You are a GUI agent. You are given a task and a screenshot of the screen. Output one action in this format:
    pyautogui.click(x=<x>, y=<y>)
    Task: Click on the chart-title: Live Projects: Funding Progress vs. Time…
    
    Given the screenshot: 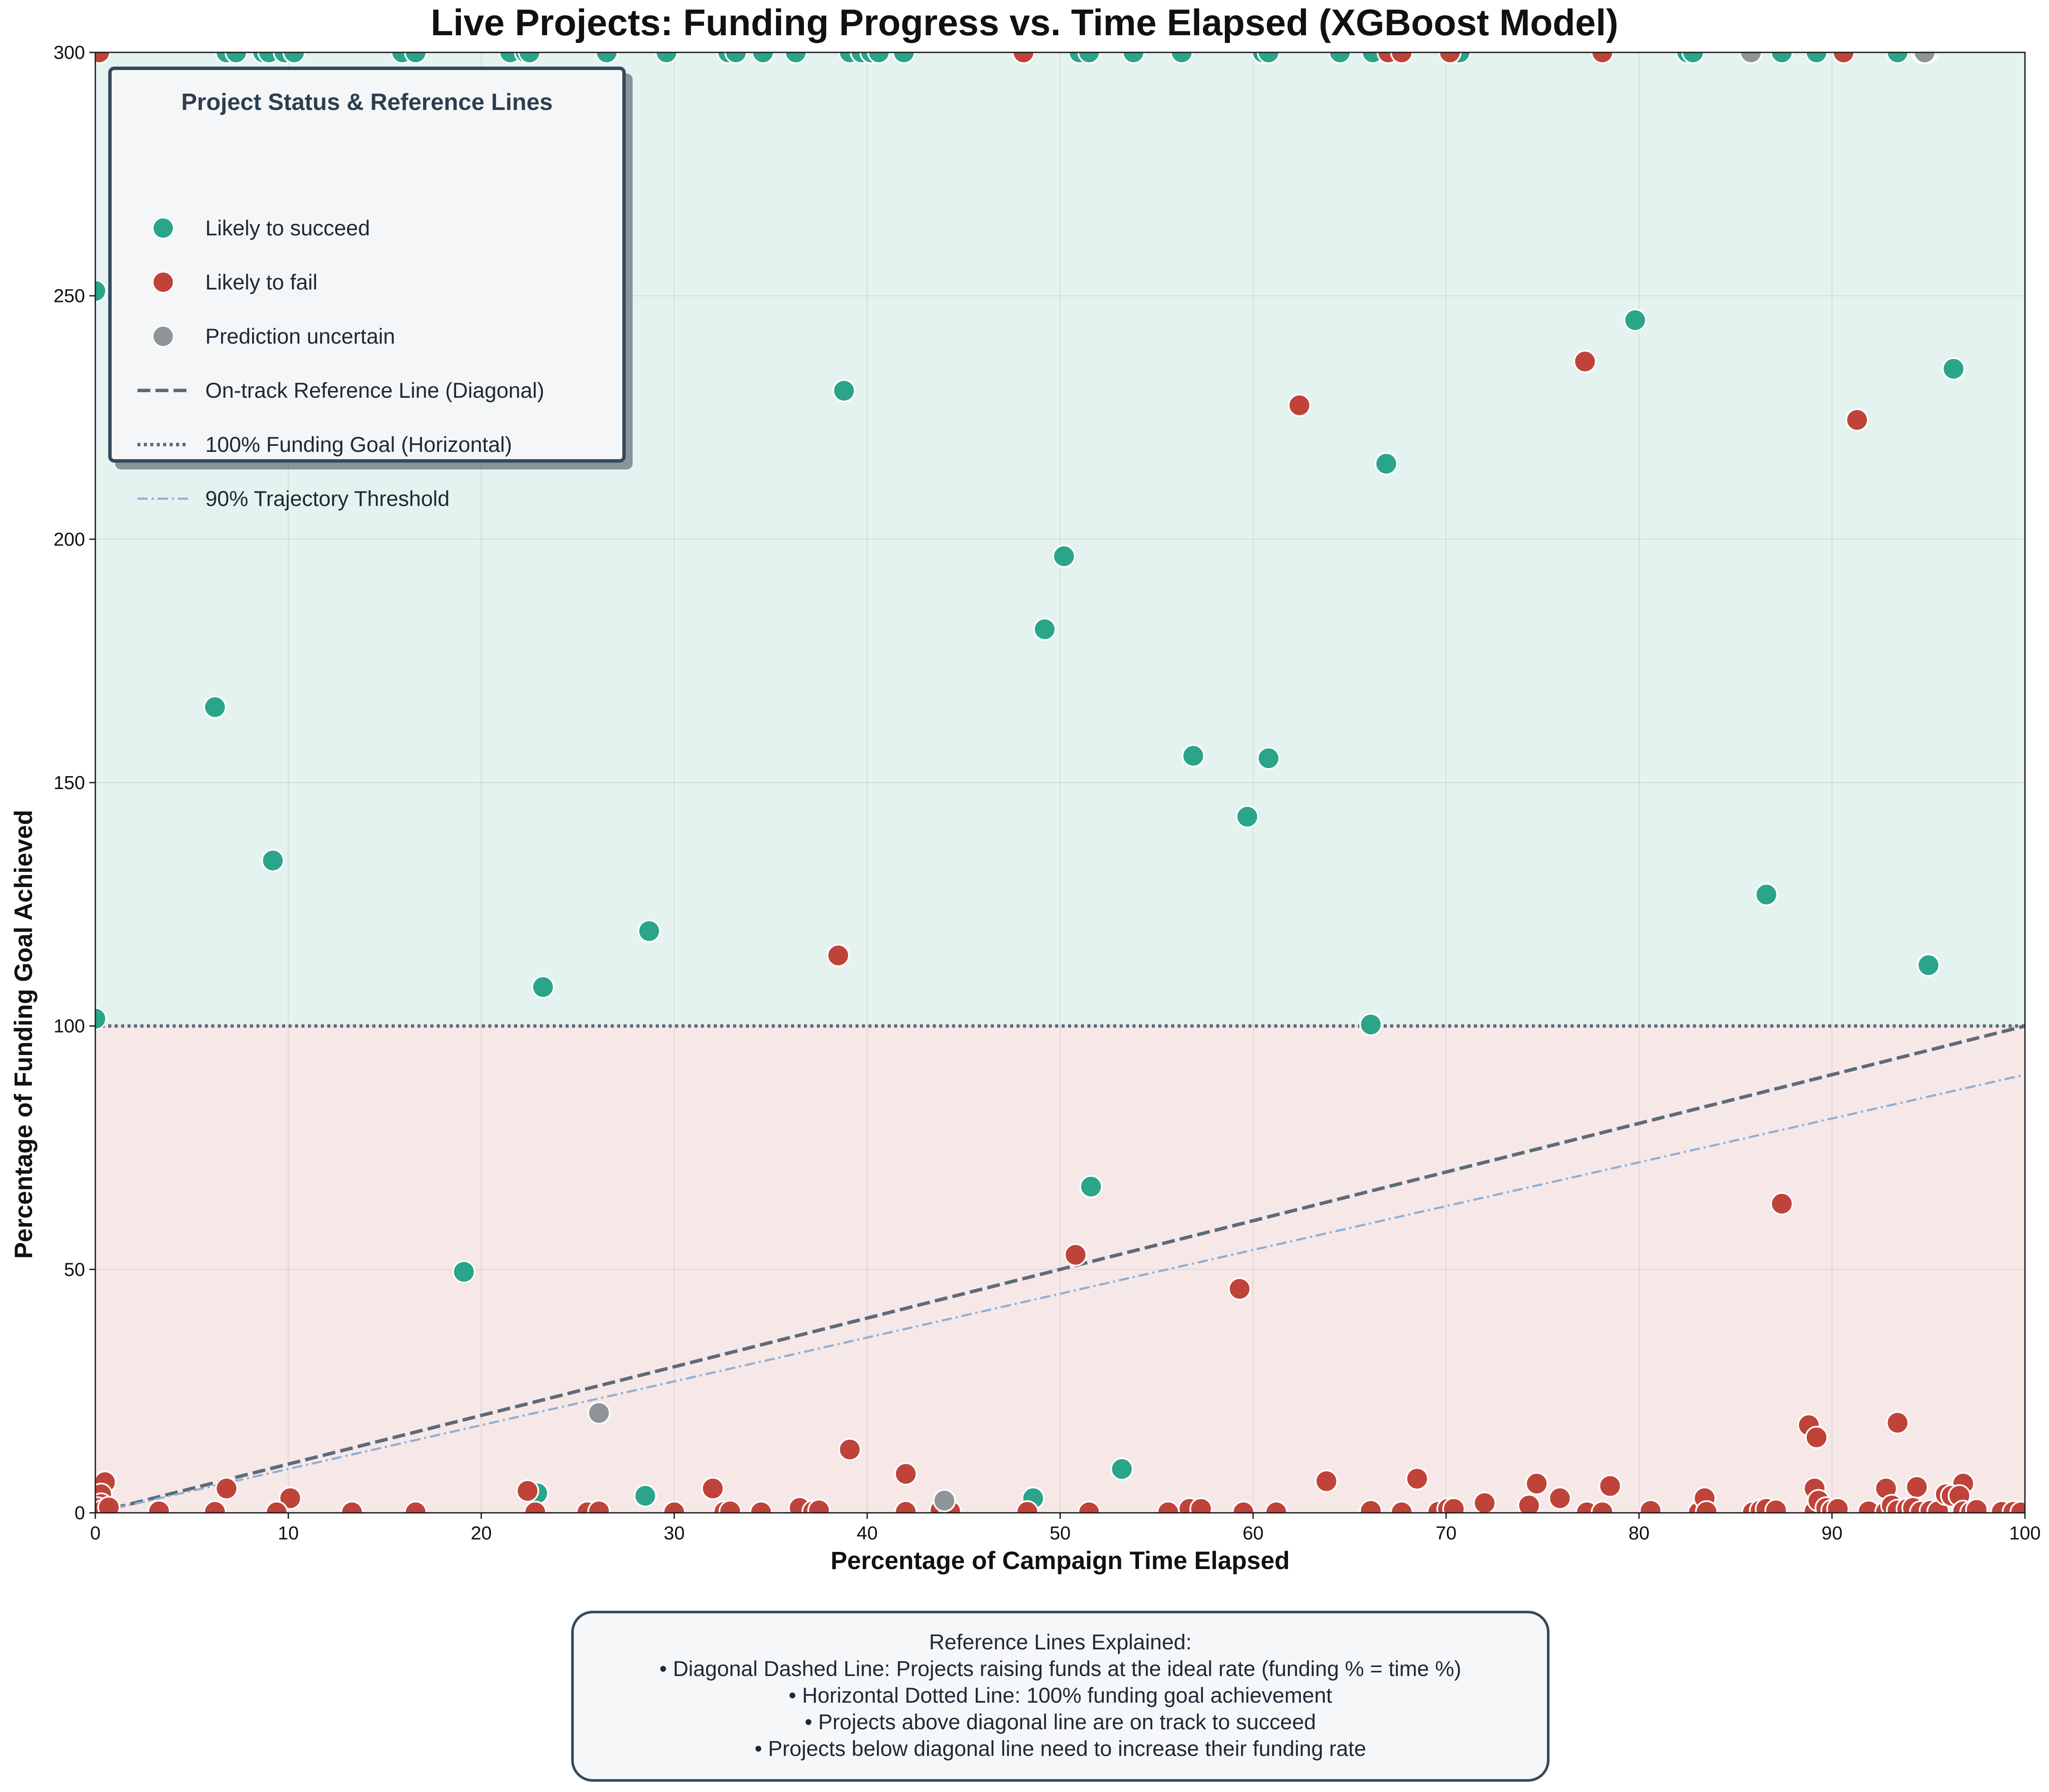 What is the action you would take?
    pyautogui.click(x=1024, y=22)
    